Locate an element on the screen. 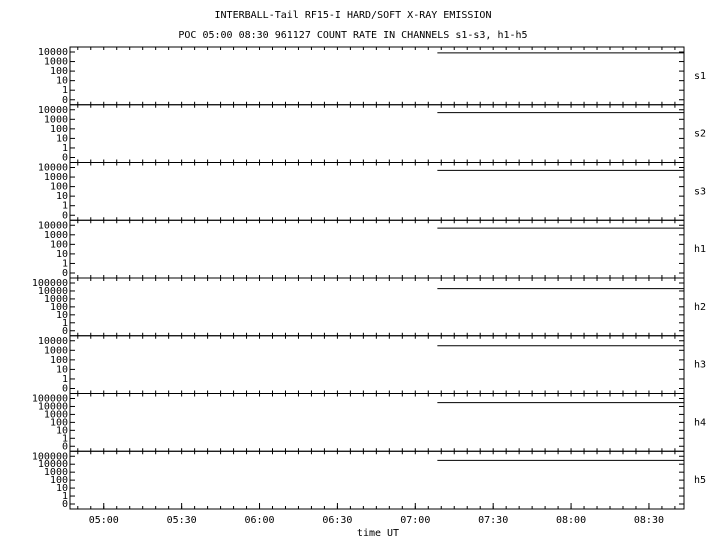 Image resolution: width=720 pixels, height=550 pixels. panel-label: h1 is located at coordinates (700, 249).